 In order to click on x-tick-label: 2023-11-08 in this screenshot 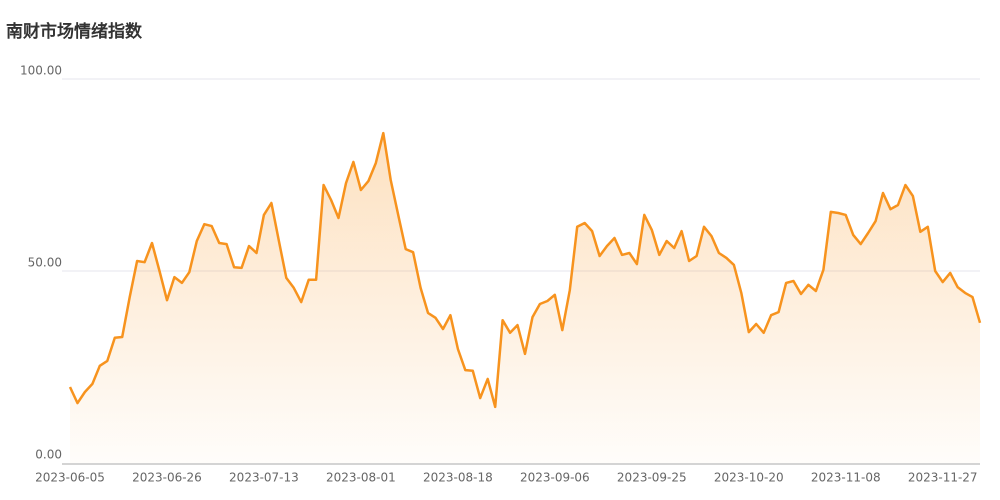, I will do `click(846, 478)`.